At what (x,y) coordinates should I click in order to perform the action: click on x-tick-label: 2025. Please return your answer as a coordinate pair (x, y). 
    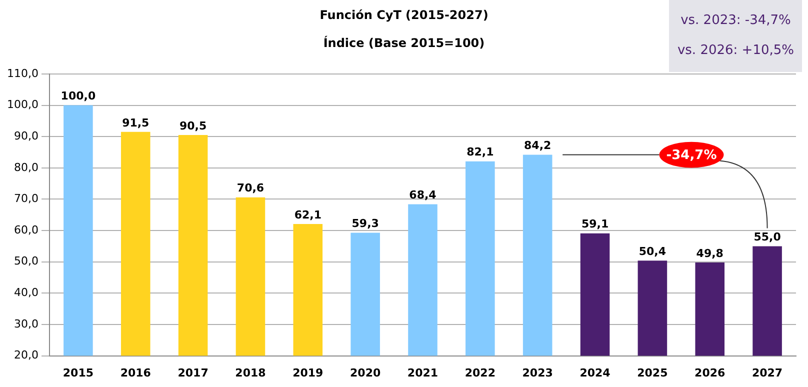
    Looking at the image, I should click on (652, 373).